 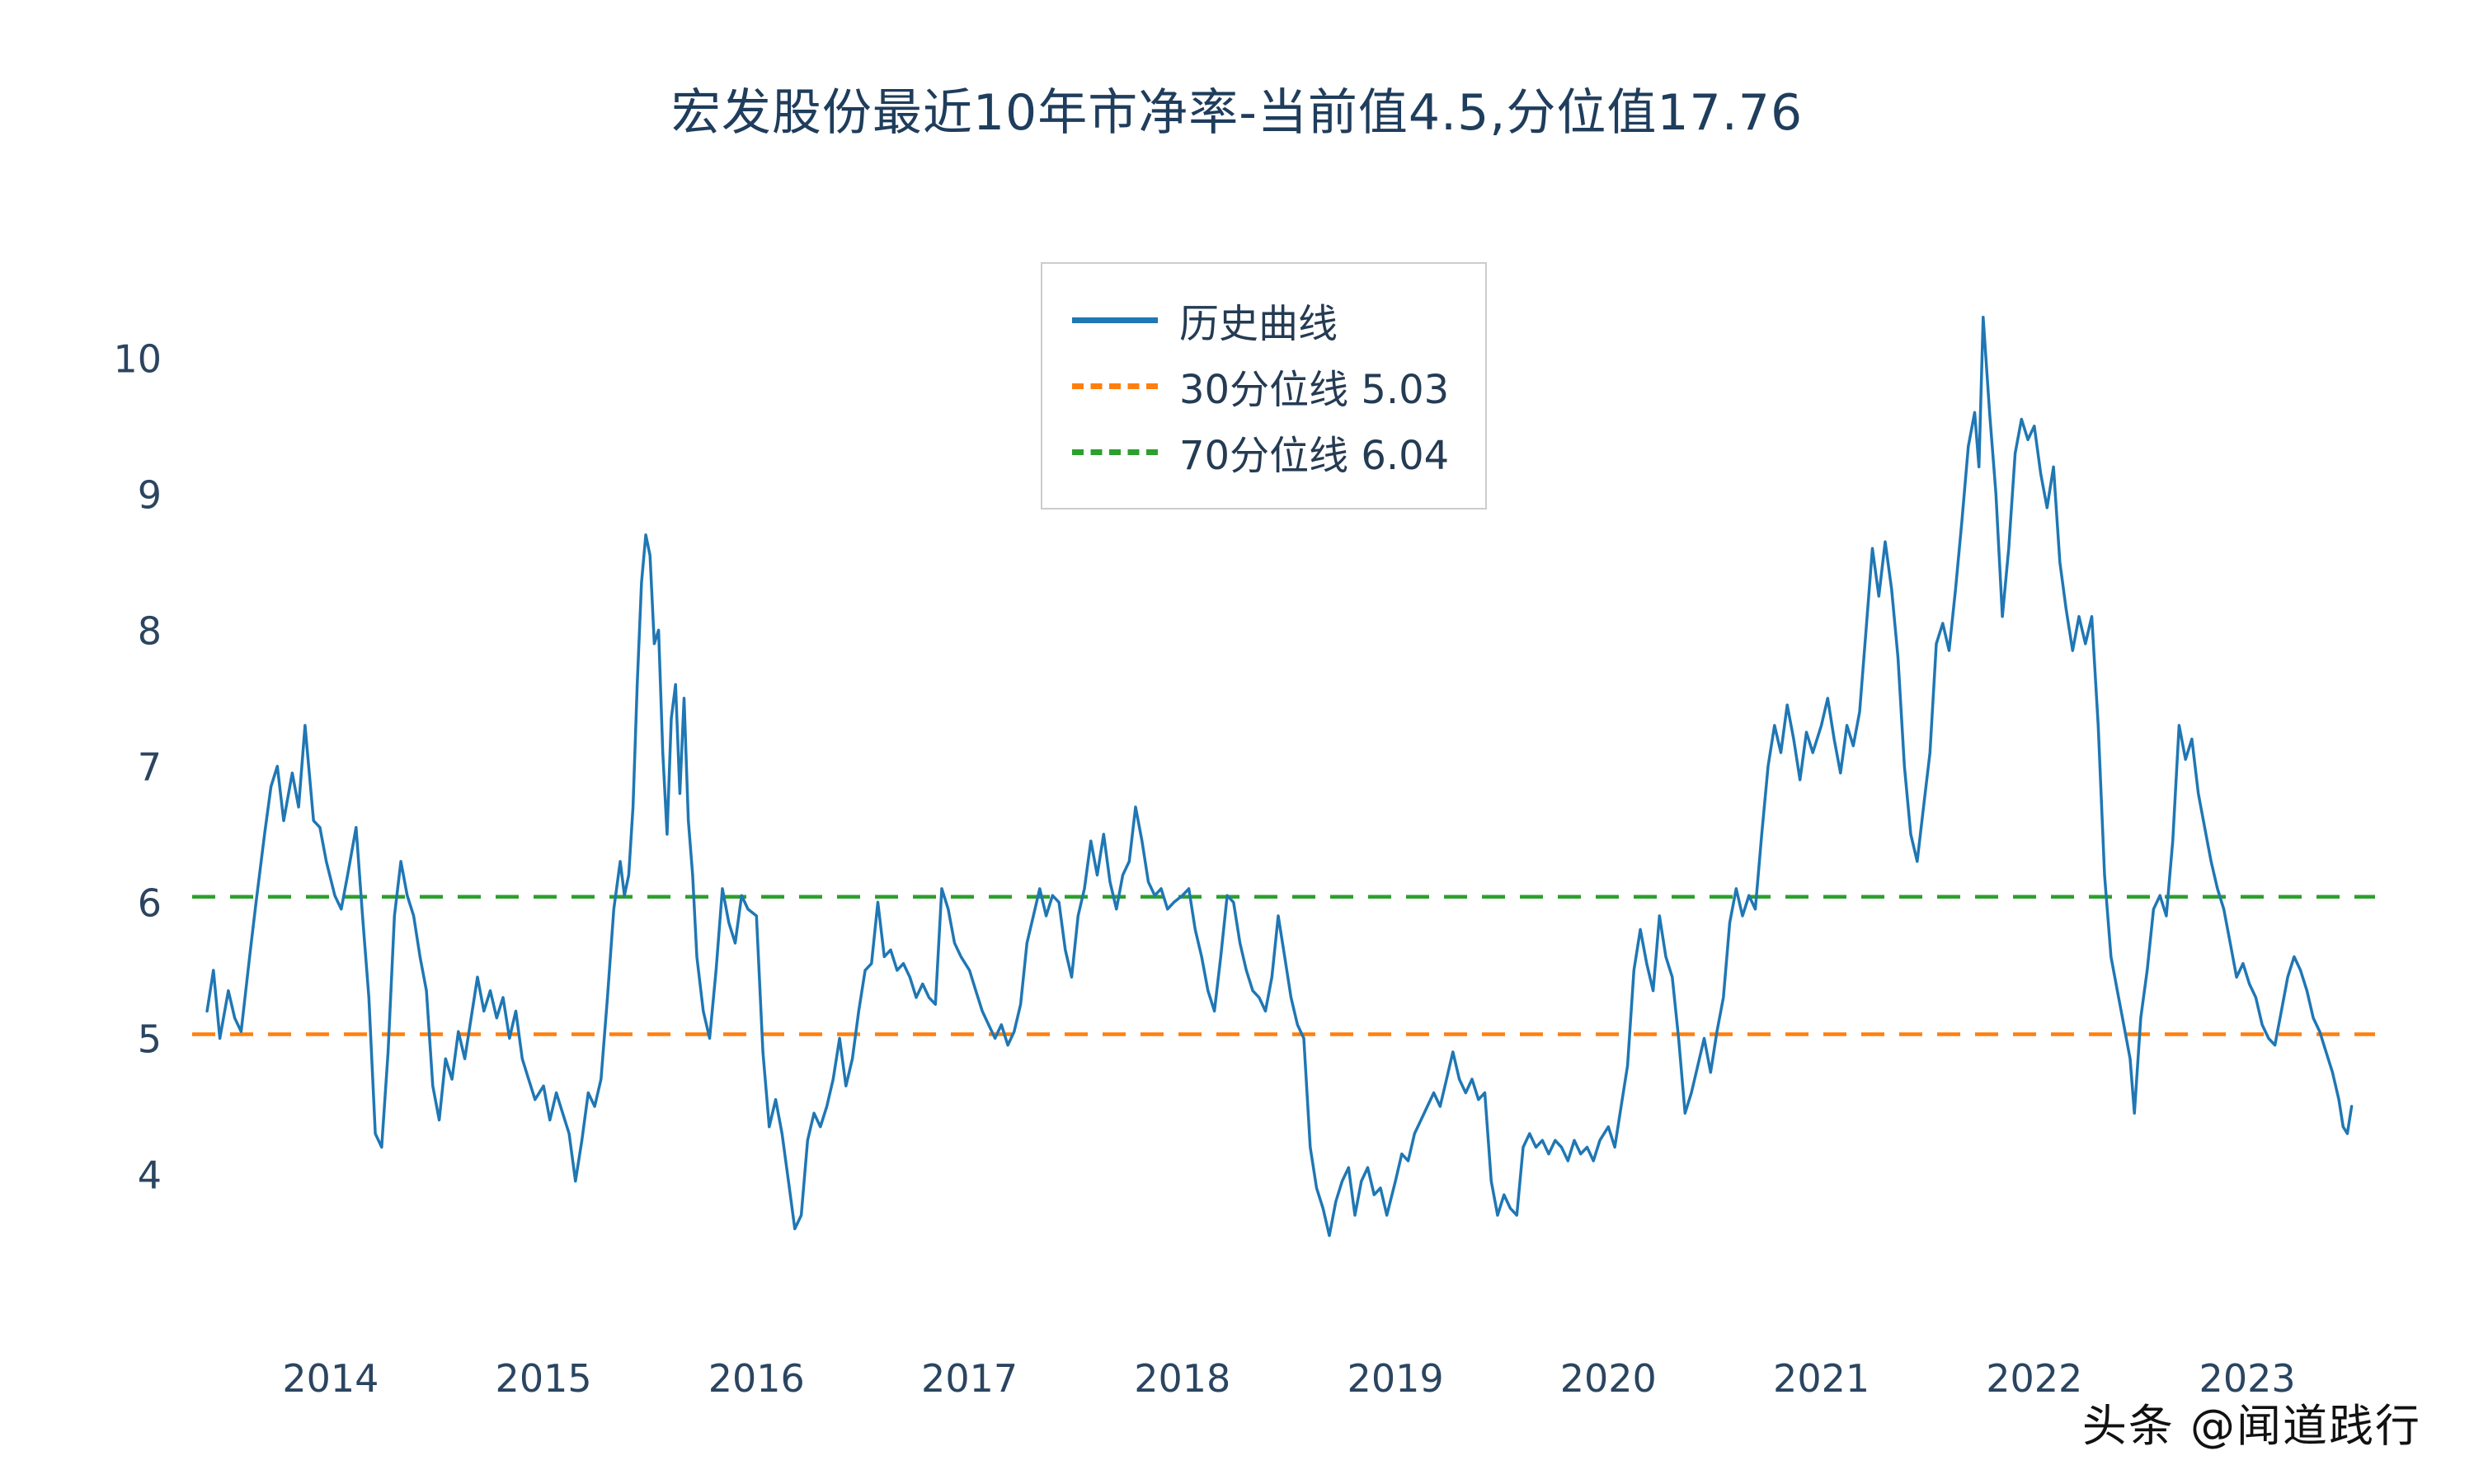 I want to click on legend-label-history: 历史曲线, so click(x=1258, y=324).